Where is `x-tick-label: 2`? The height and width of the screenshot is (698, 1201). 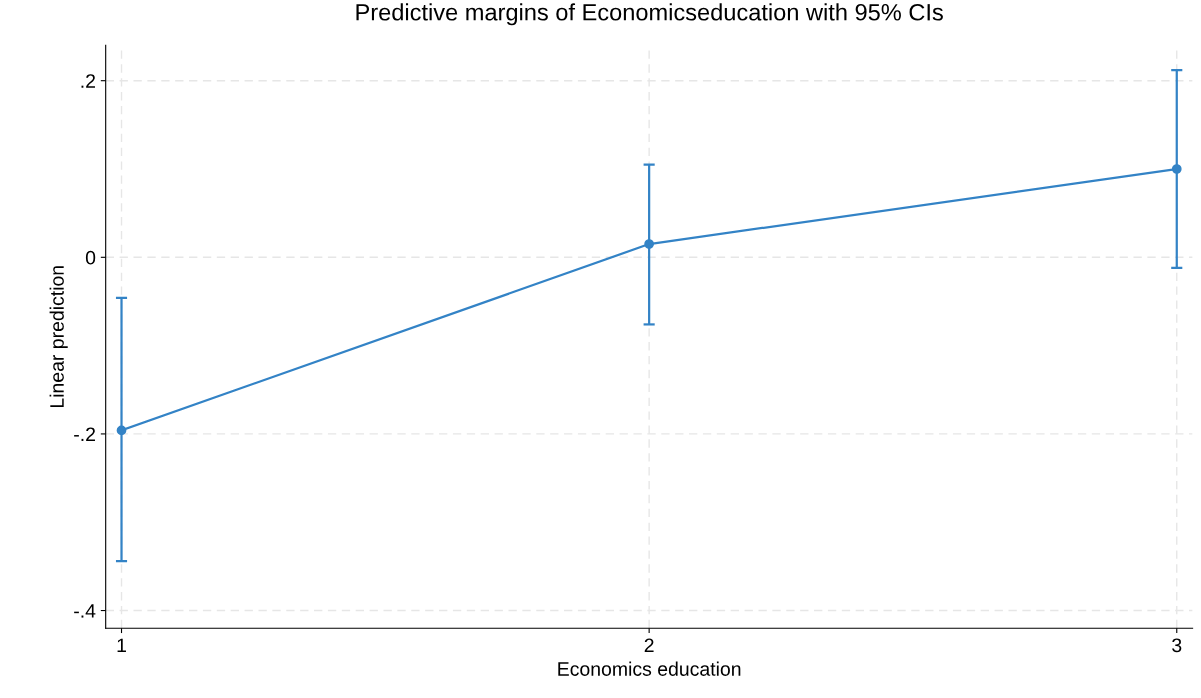 x-tick-label: 2 is located at coordinates (649, 645).